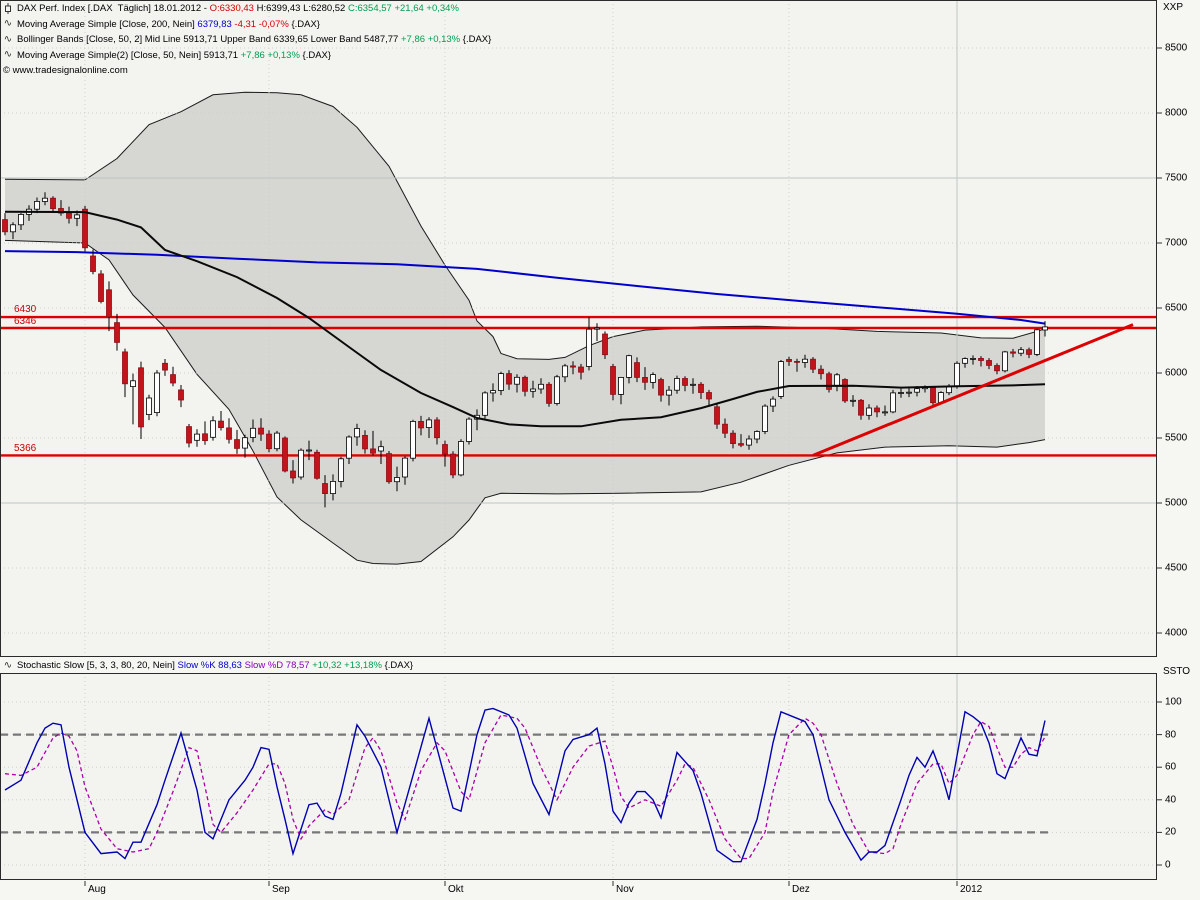 This screenshot has height=900, width=1200. Describe the element at coordinates (1171, 735) in the screenshot. I see `sto-axis-tick-label: 80` at that location.